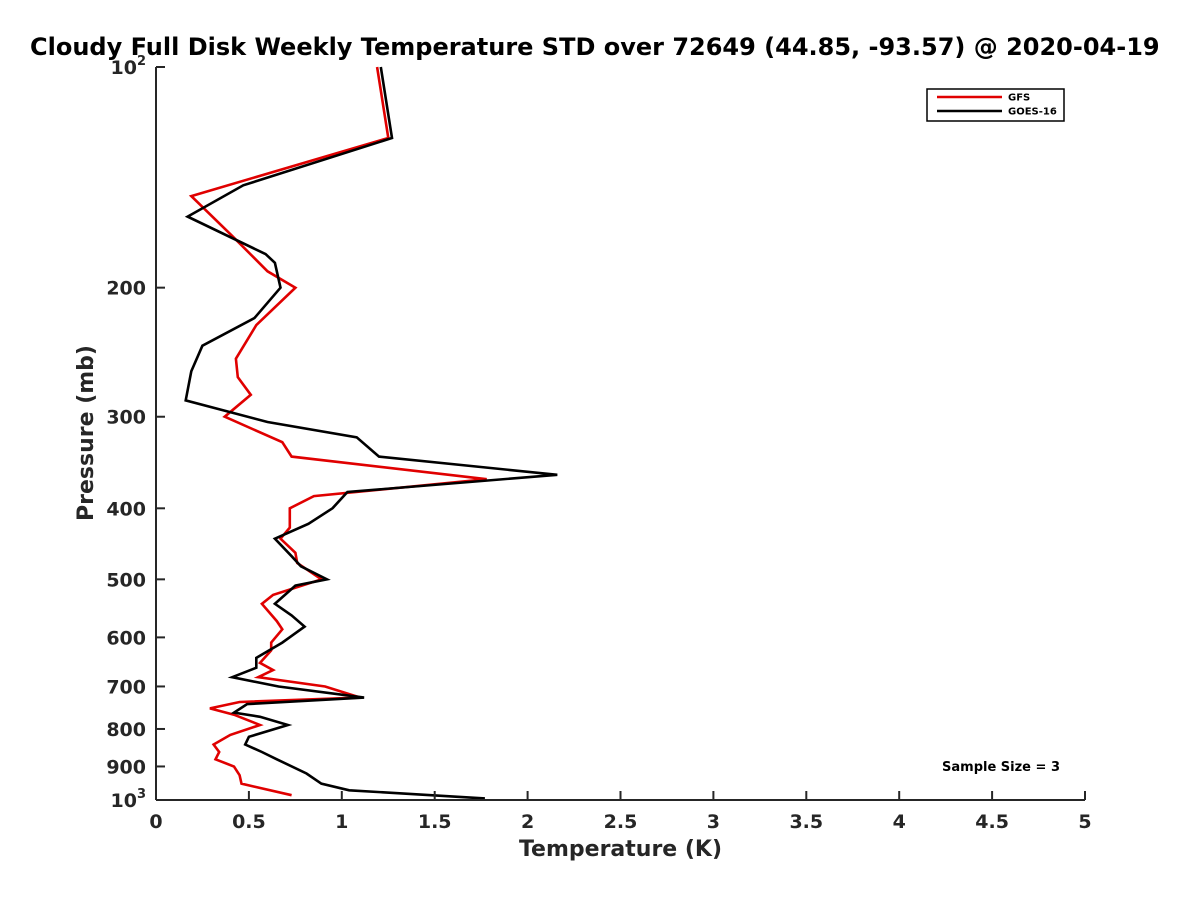 The height and width of the screenshot is (900, 1200). I want to click on y-tick-label: 900, so click(126, 767).